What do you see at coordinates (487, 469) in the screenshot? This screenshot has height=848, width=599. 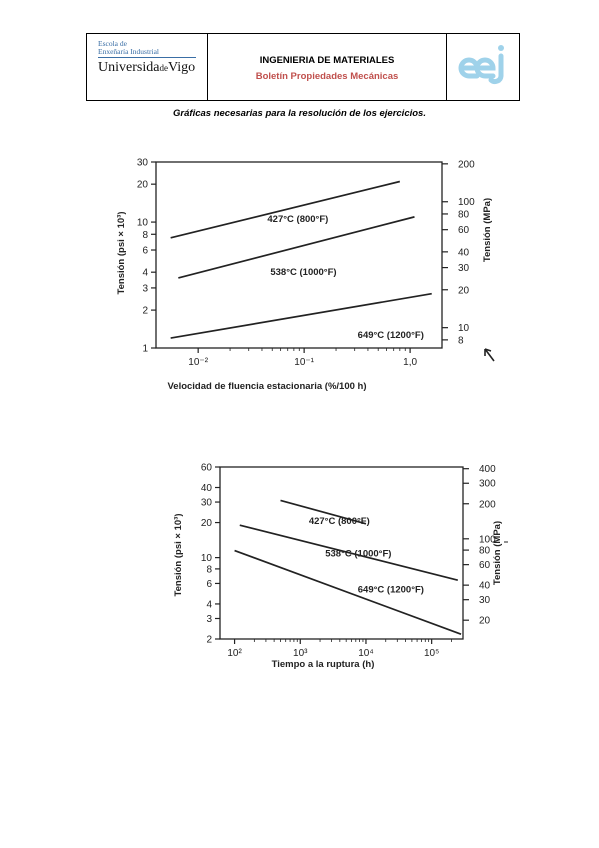 I see `c2-y-right-tick-label: 400` at bounding box center [487, 469].